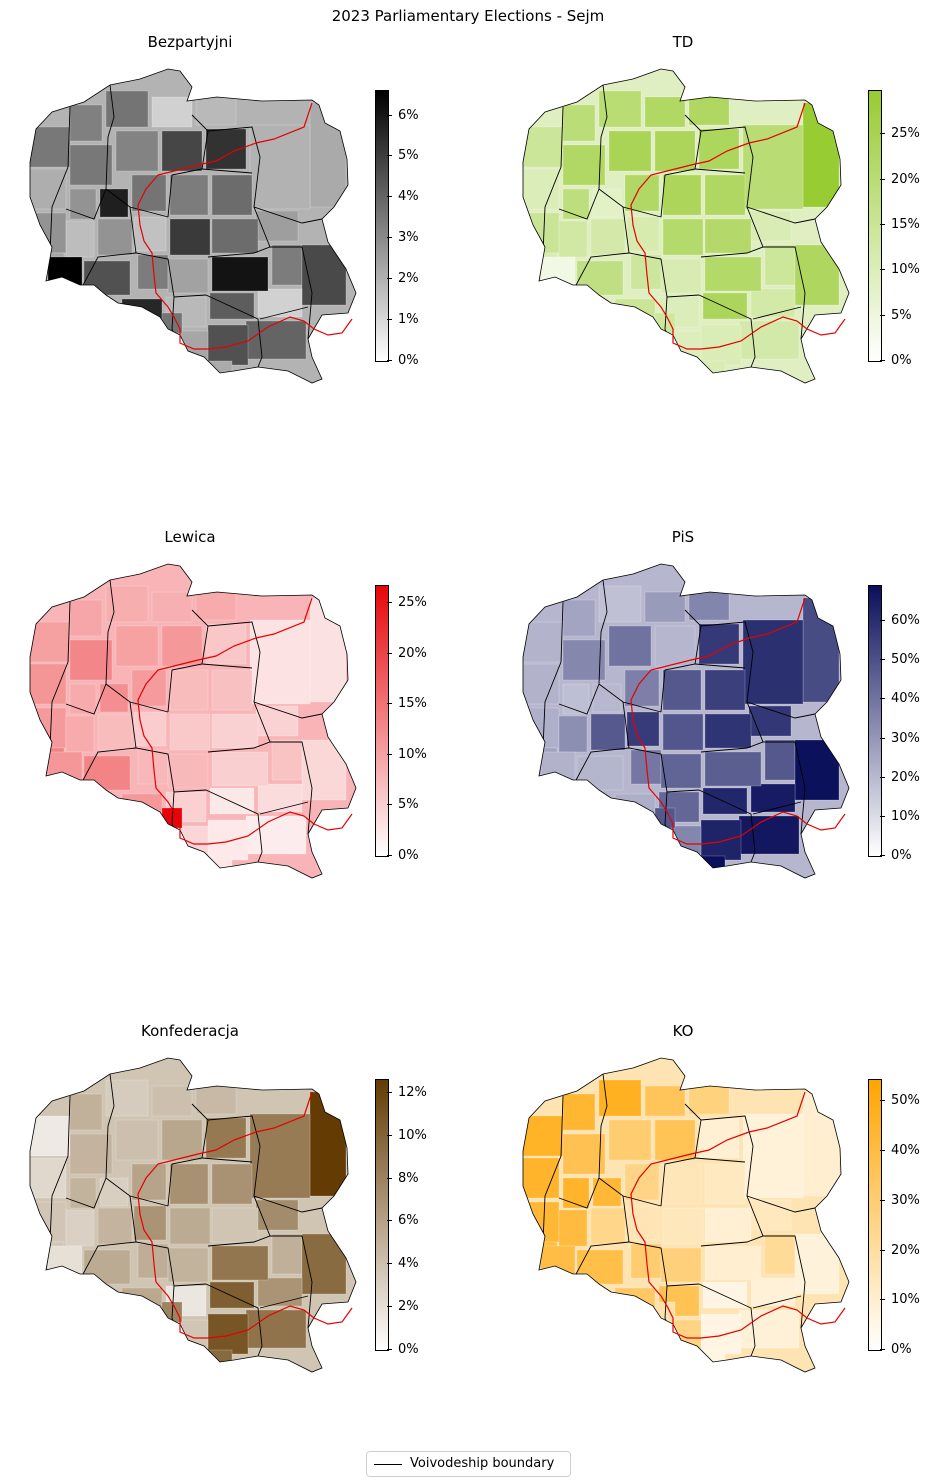  I want to click on colorbar-tick-label: 25%, so click(412, 603).